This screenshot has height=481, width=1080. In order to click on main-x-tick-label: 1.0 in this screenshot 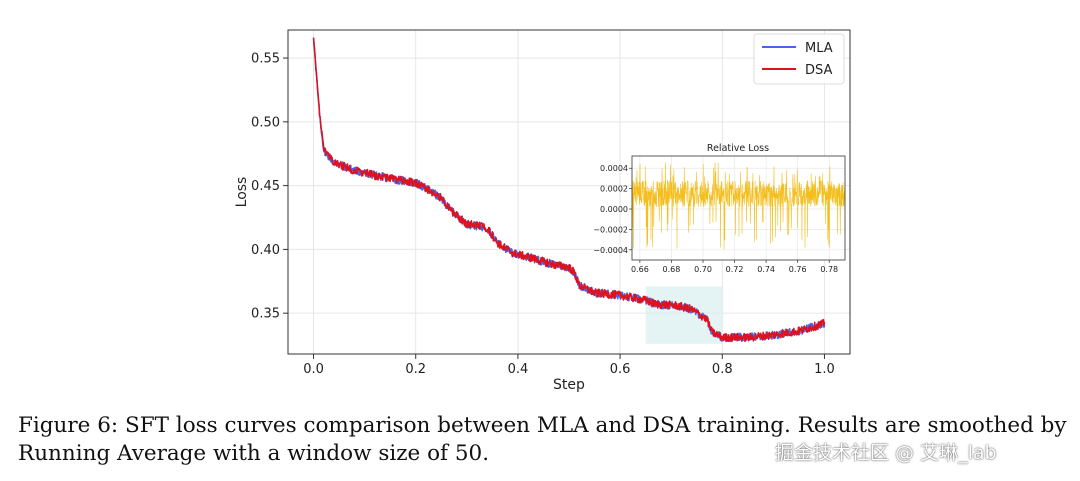, I will do `click(824, 369)`.